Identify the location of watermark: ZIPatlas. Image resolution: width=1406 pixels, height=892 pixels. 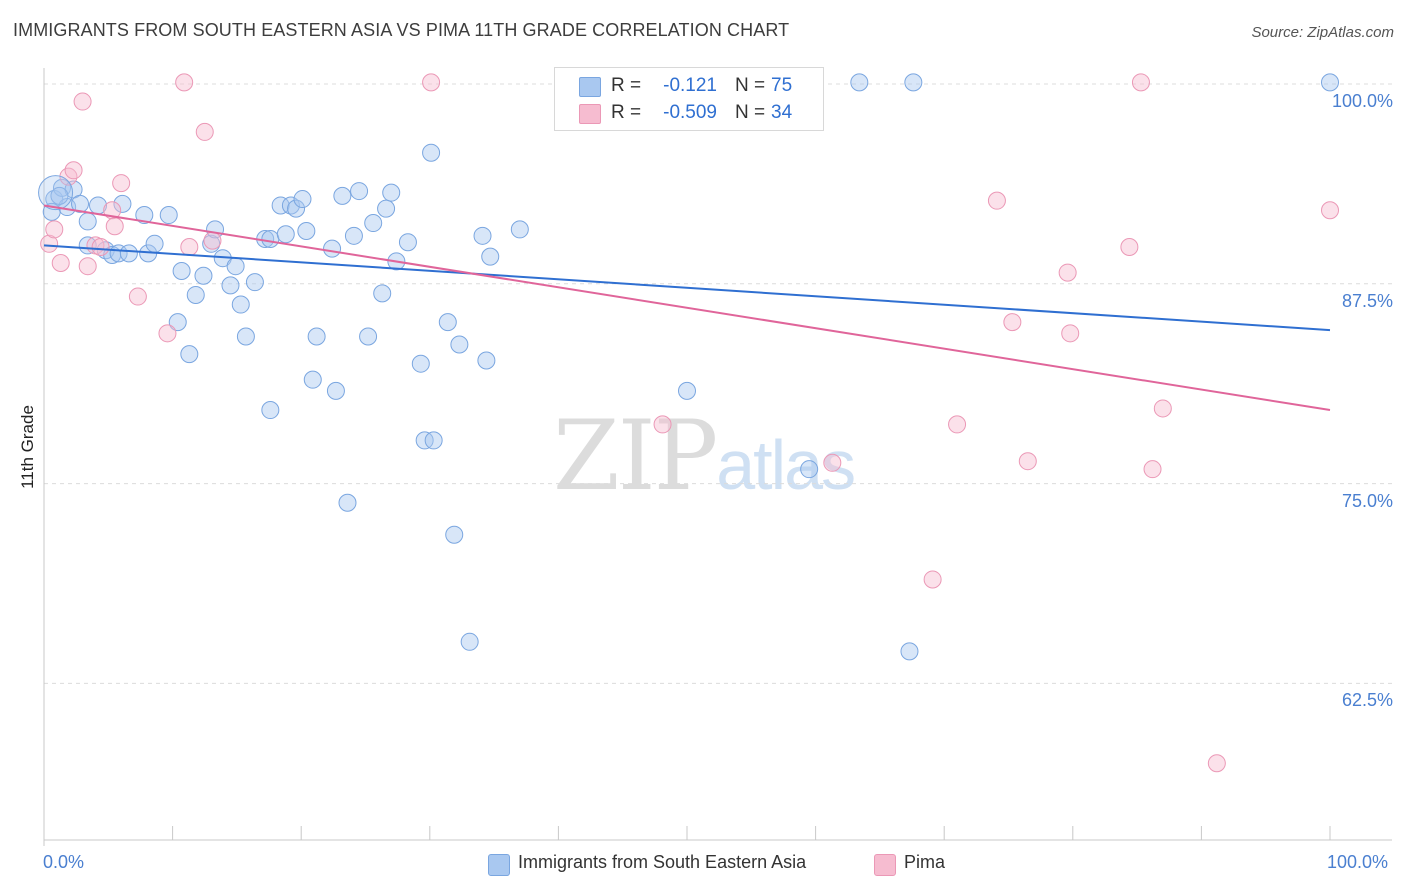
(704, 456).